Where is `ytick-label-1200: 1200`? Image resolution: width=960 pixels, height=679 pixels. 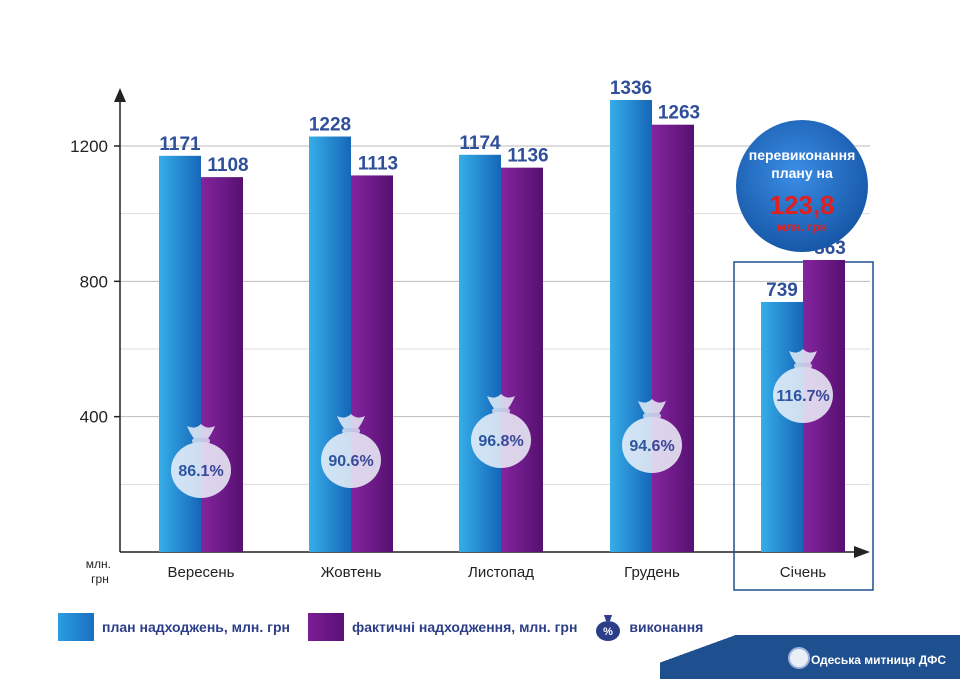 ytick-label-1200: 1200 is located at coordinates (89, 146).